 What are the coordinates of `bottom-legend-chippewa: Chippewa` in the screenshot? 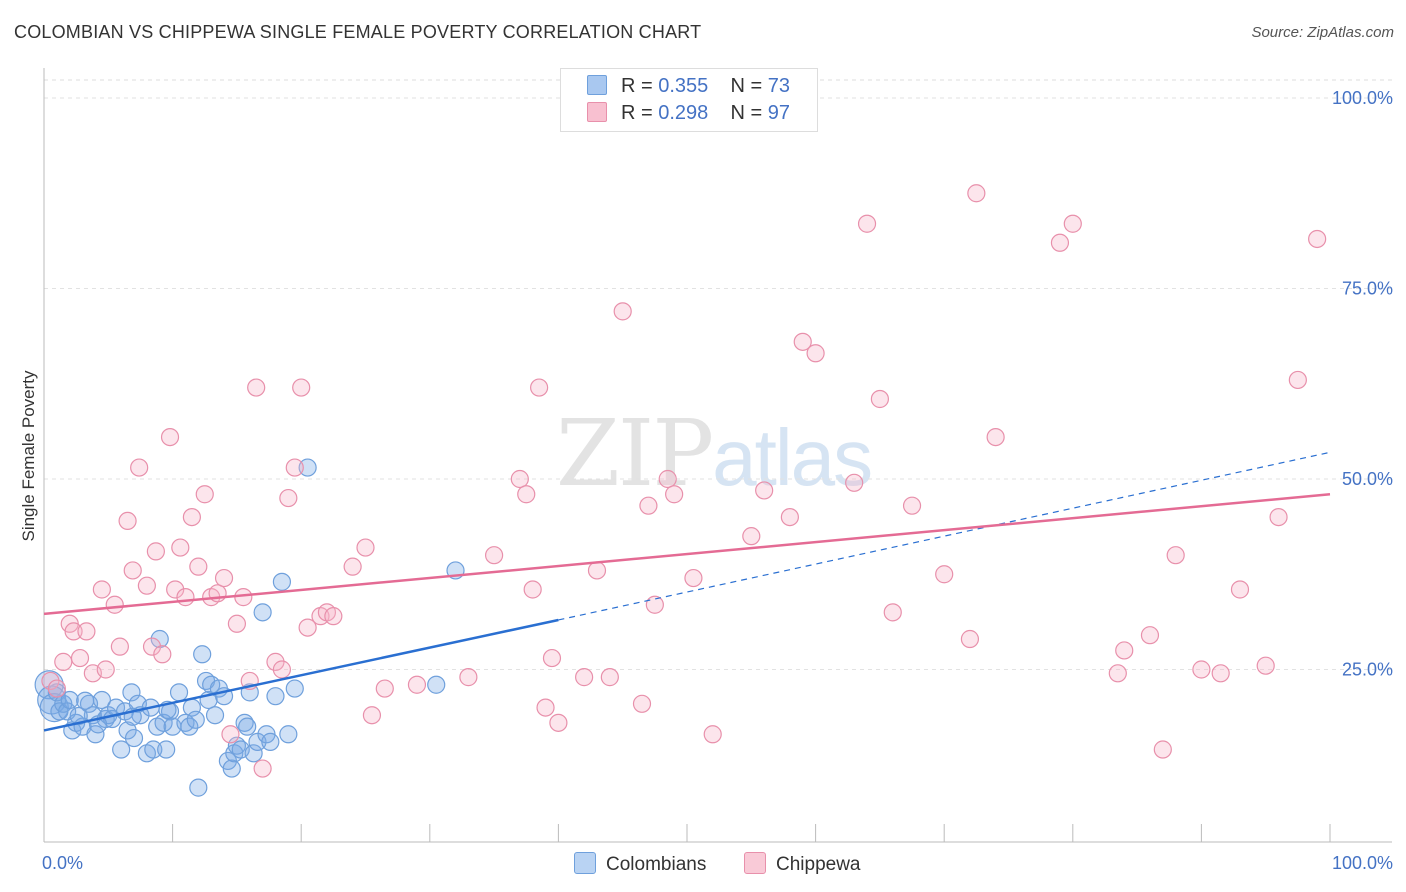 It's located at (802, 864).